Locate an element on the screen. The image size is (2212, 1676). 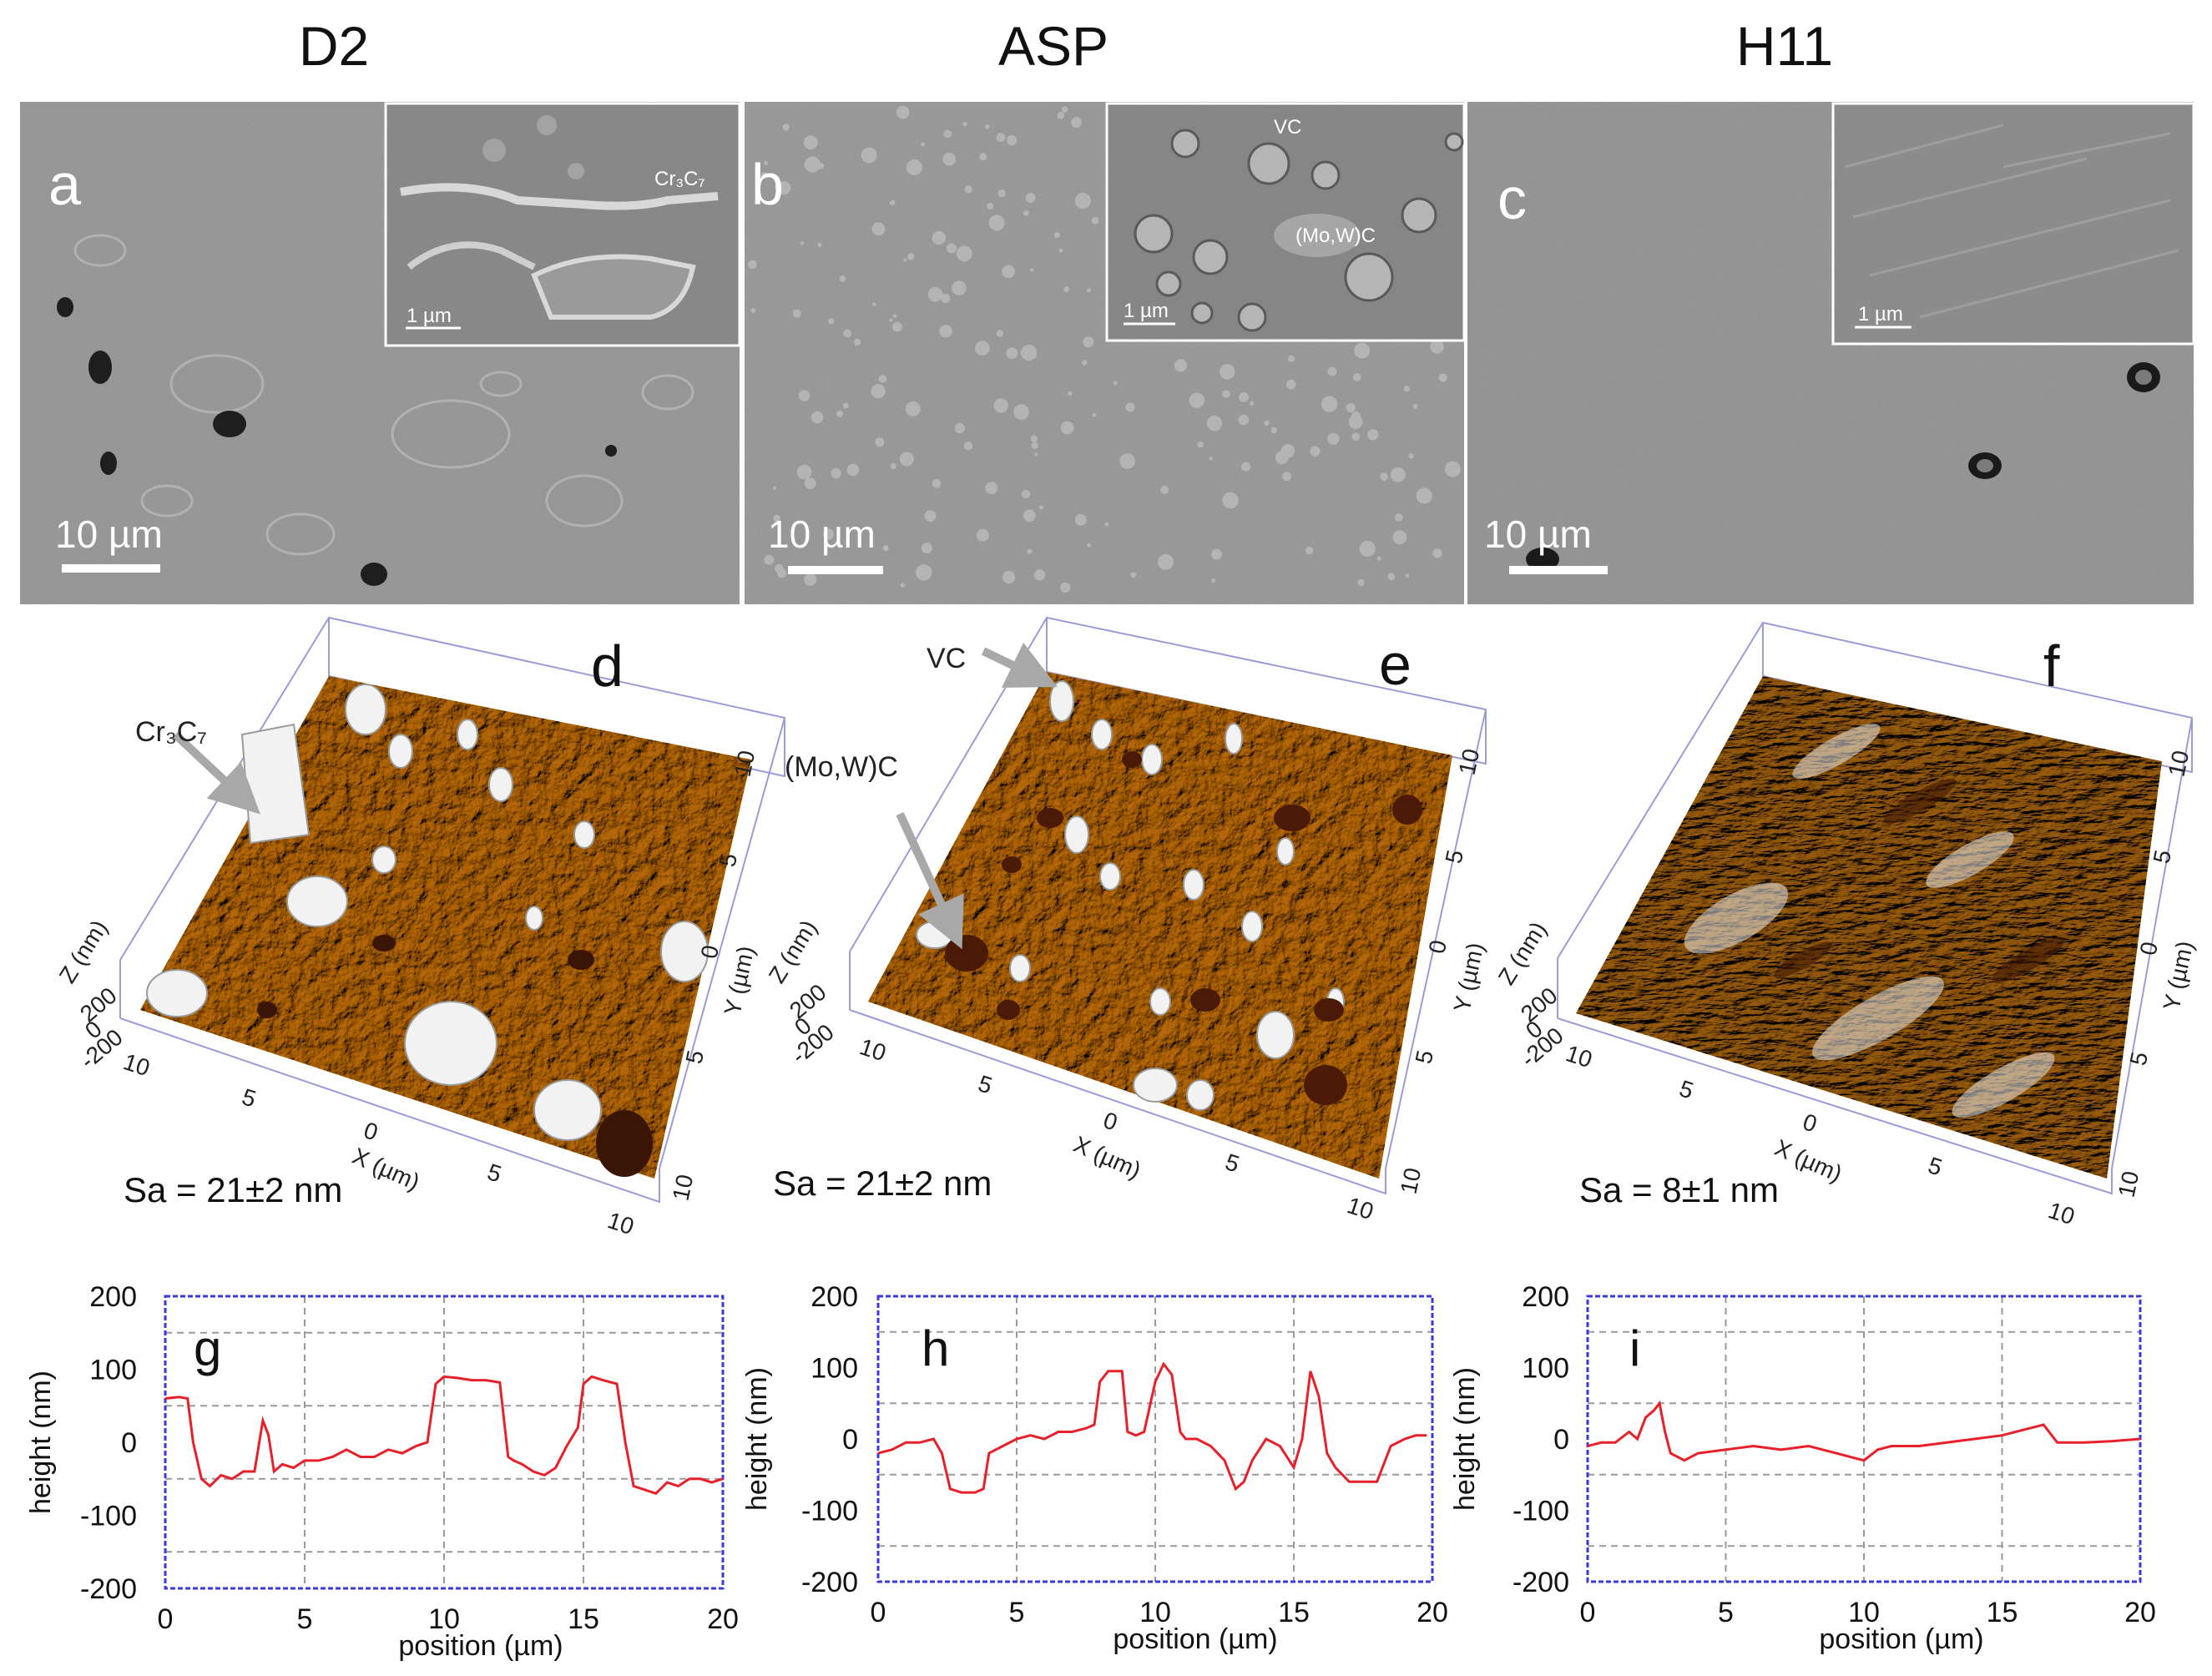
afm-f-z-tick-2: -200 is located at coordinates (1542, 1047).